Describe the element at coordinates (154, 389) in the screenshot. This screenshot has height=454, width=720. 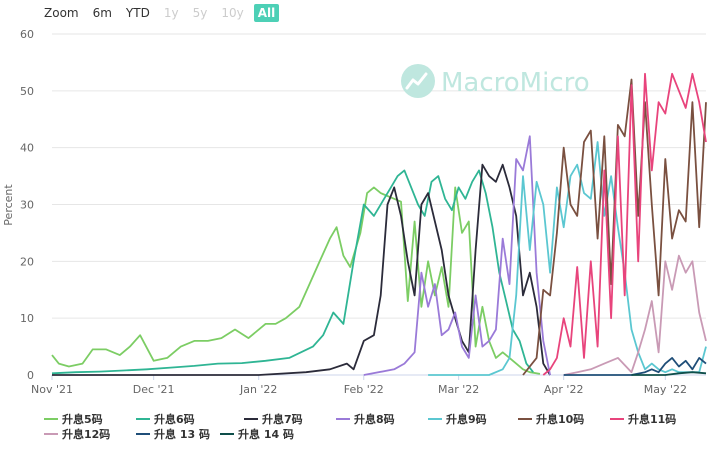
I see `x-tick-label: Dec '21` at that location.